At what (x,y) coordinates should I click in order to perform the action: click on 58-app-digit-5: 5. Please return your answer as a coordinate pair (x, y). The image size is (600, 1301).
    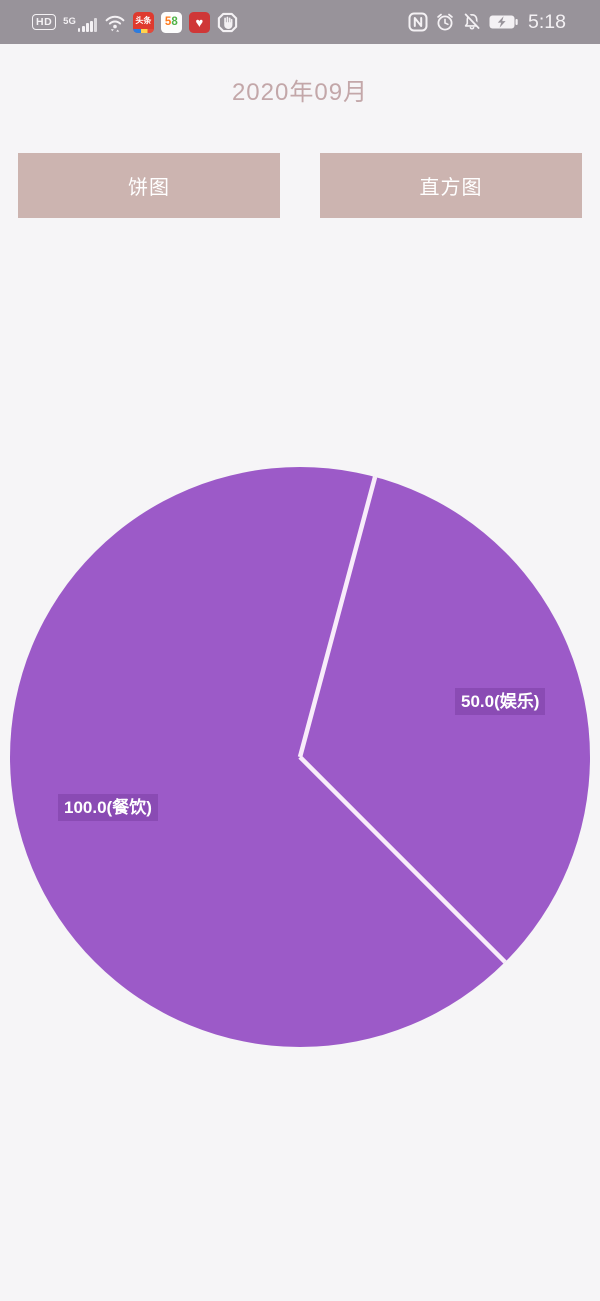
    Looking at the image, I should click on (168, 22).